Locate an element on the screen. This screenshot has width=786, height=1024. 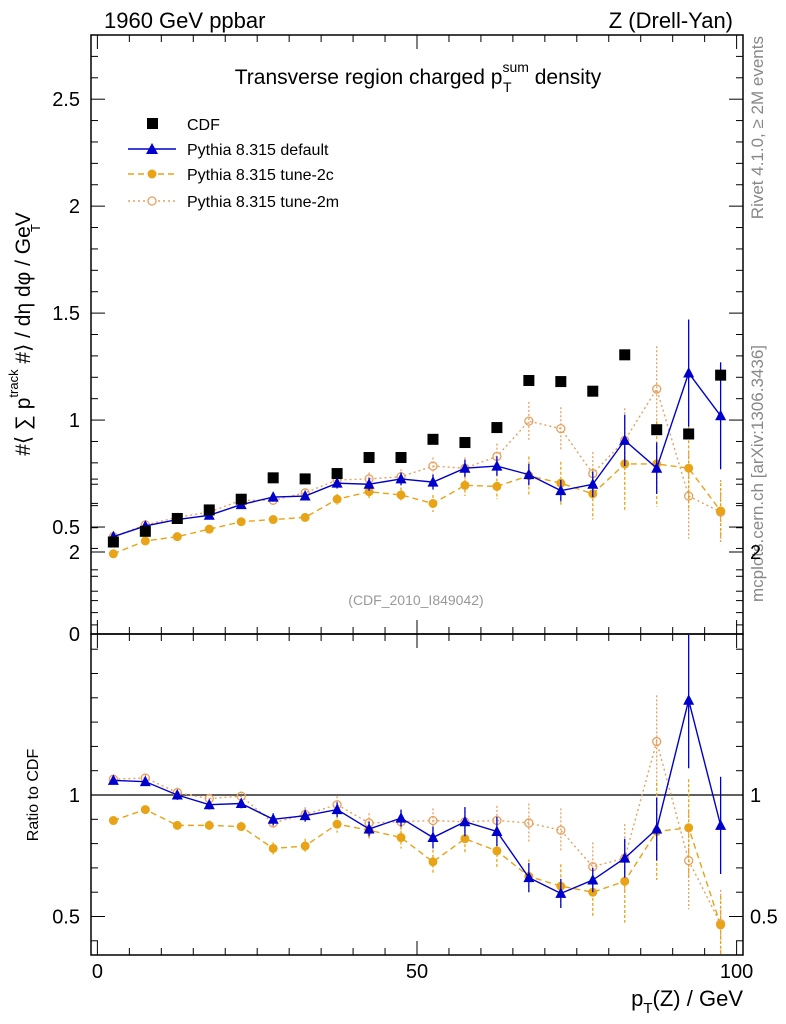
x-tick-label: 0 is located at coordinates (97, 972).